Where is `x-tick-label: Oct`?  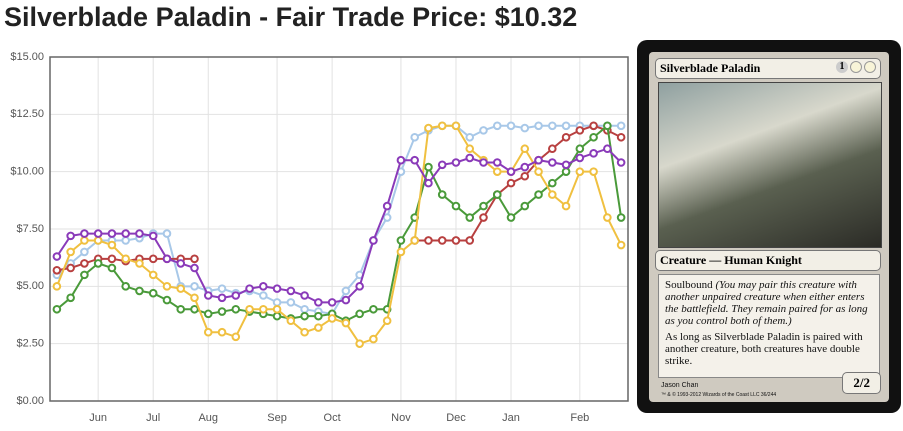
x-tick-label: Oct is located at coordinates (332, 418).